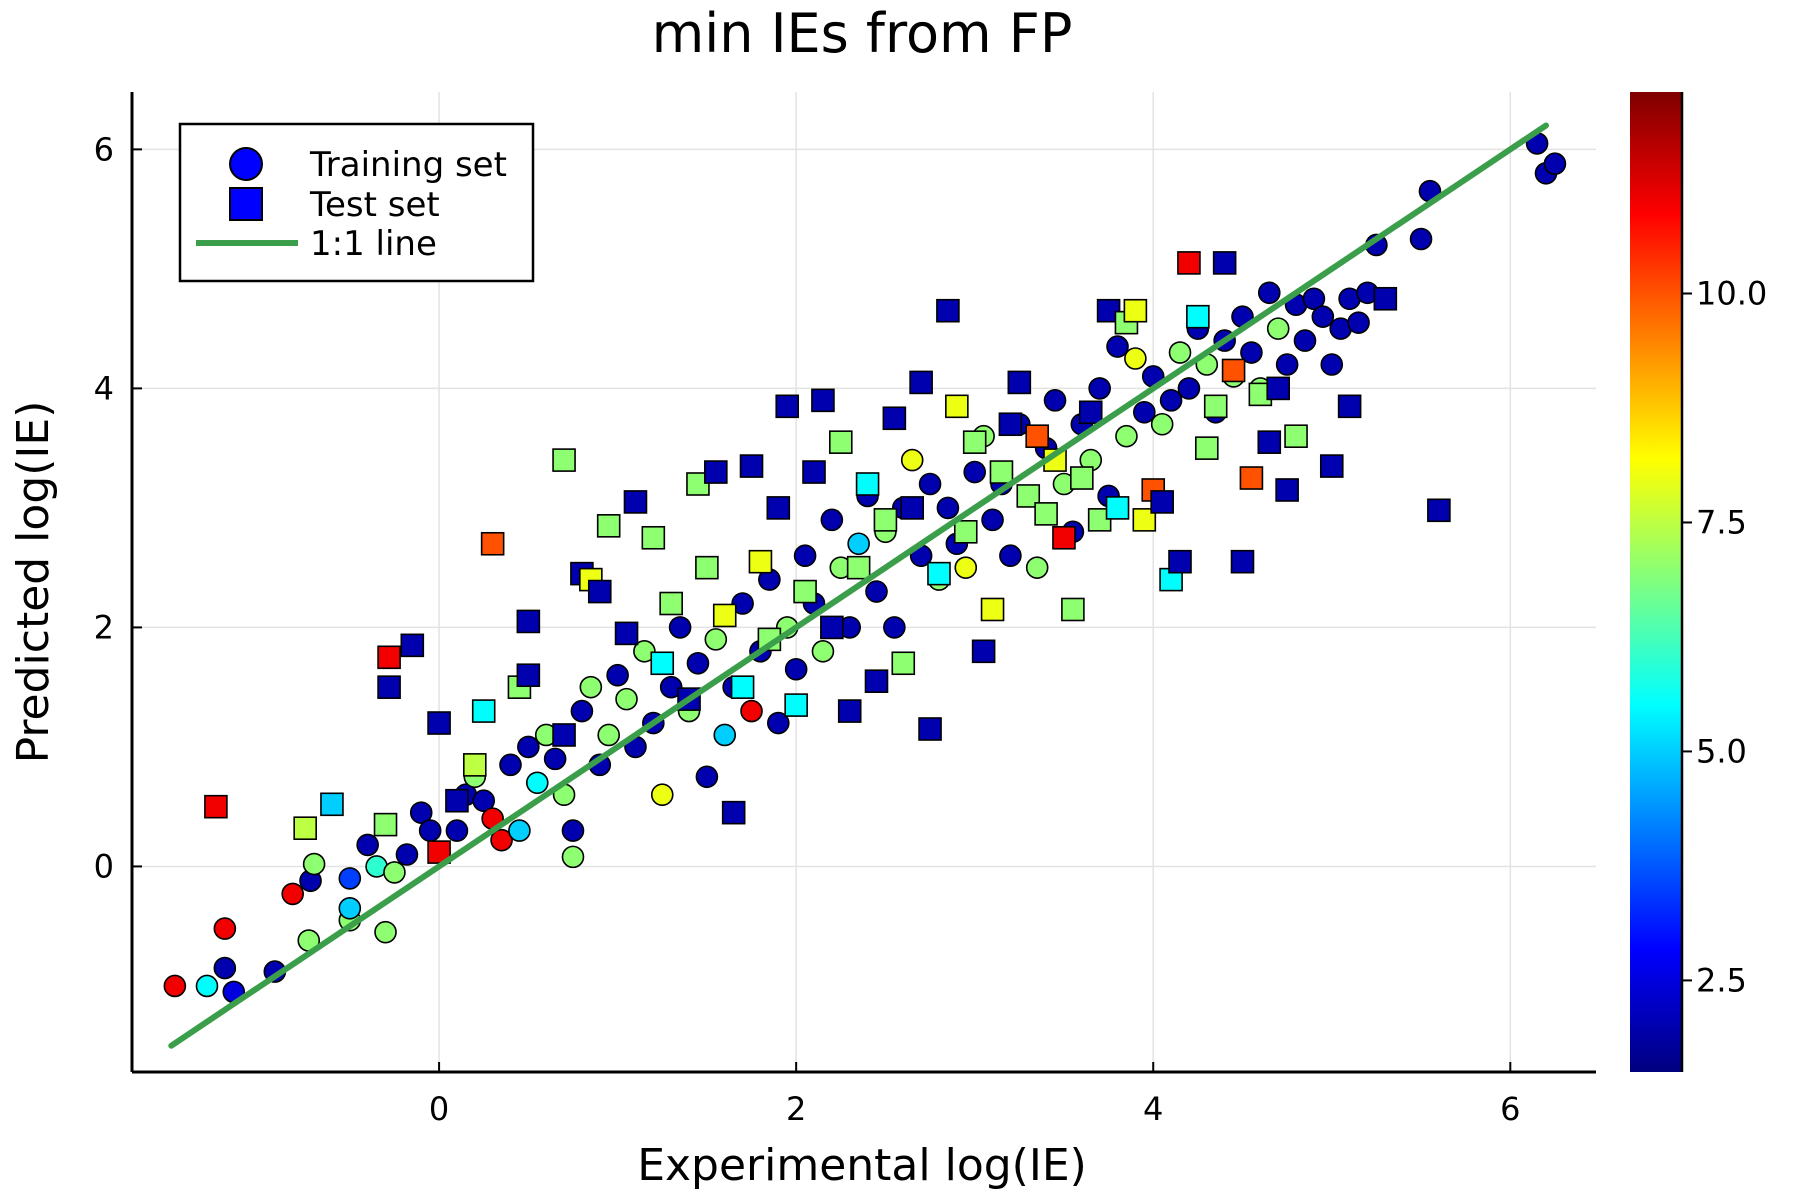 The image size is (1800, 1200). What do you see at coordinates (1721, 980) in the screenshot?
I see `colorbar-tick-label: 2.5` at bounding box center [1721, 980].